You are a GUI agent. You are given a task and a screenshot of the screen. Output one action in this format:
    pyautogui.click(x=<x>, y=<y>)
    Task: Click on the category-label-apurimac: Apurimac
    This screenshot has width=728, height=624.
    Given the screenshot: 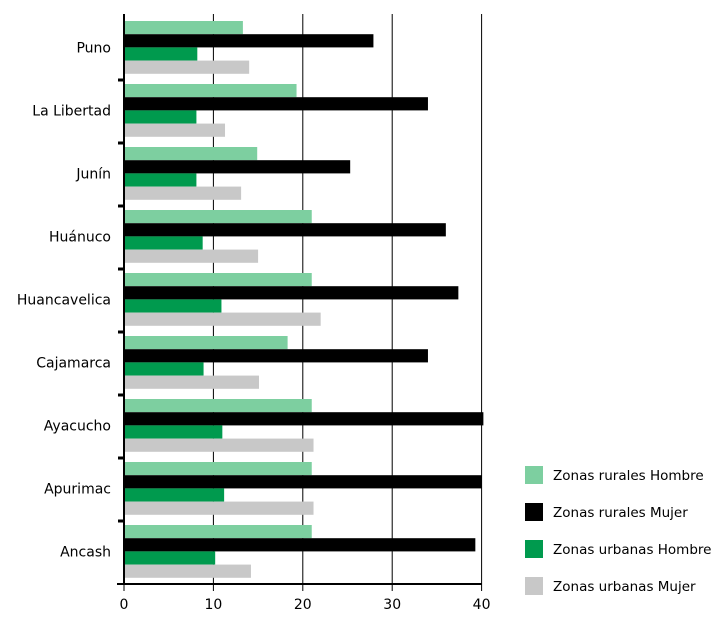 What is the action you would take?
    pyautogui.click(x=77, y=489)
    